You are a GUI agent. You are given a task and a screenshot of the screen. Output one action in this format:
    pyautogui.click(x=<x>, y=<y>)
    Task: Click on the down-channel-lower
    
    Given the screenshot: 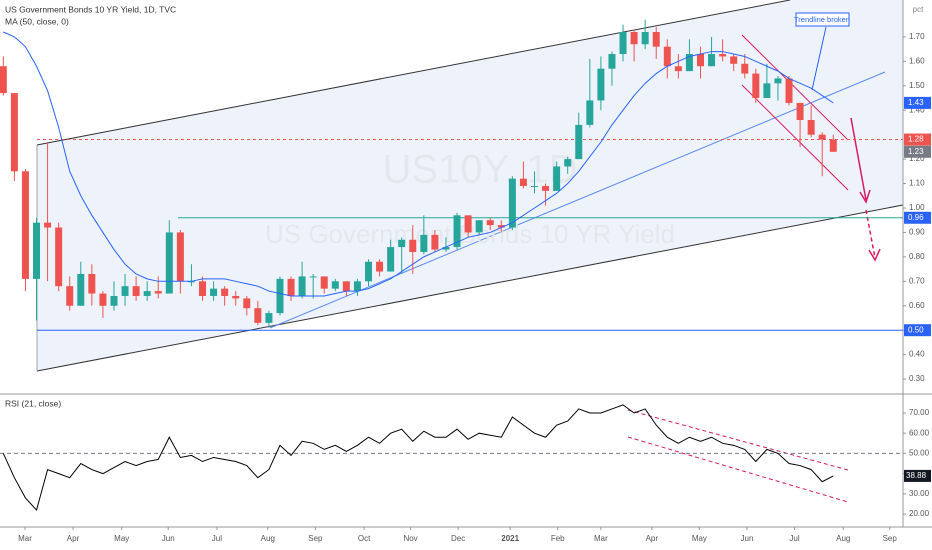 What is the action you would take?
    pyautogui.click(x=795, y=137)
    